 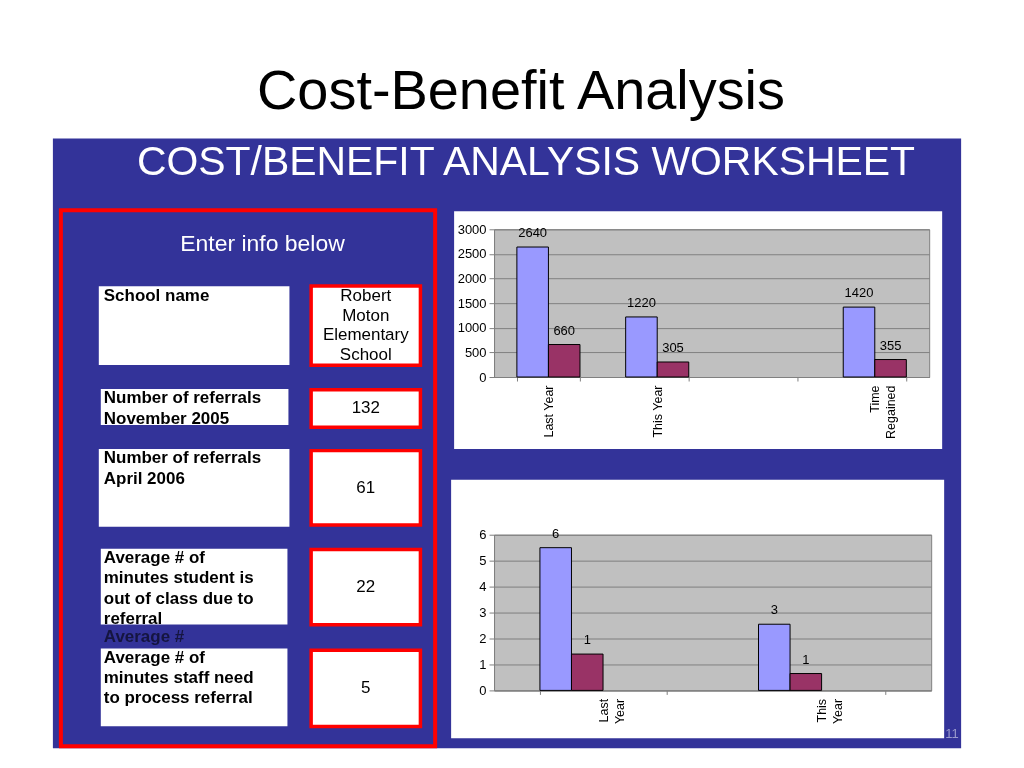 What do you see at coordinates (472, 328) in the screenshot?
I see `y-tick-label: 1000` at bounding box center [472, 328].